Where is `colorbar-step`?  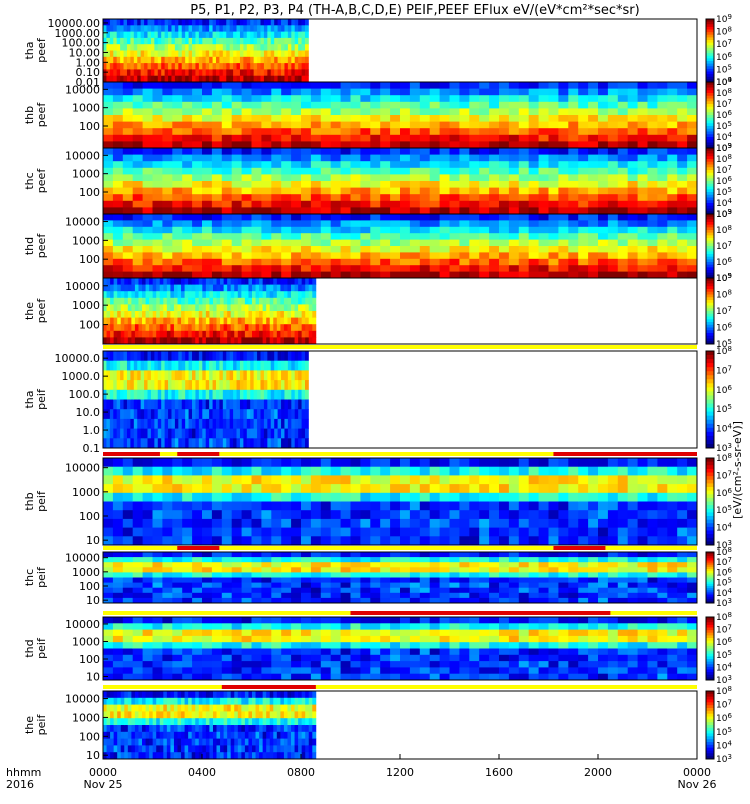
colorbar-step is located at coordinates (710, 312).